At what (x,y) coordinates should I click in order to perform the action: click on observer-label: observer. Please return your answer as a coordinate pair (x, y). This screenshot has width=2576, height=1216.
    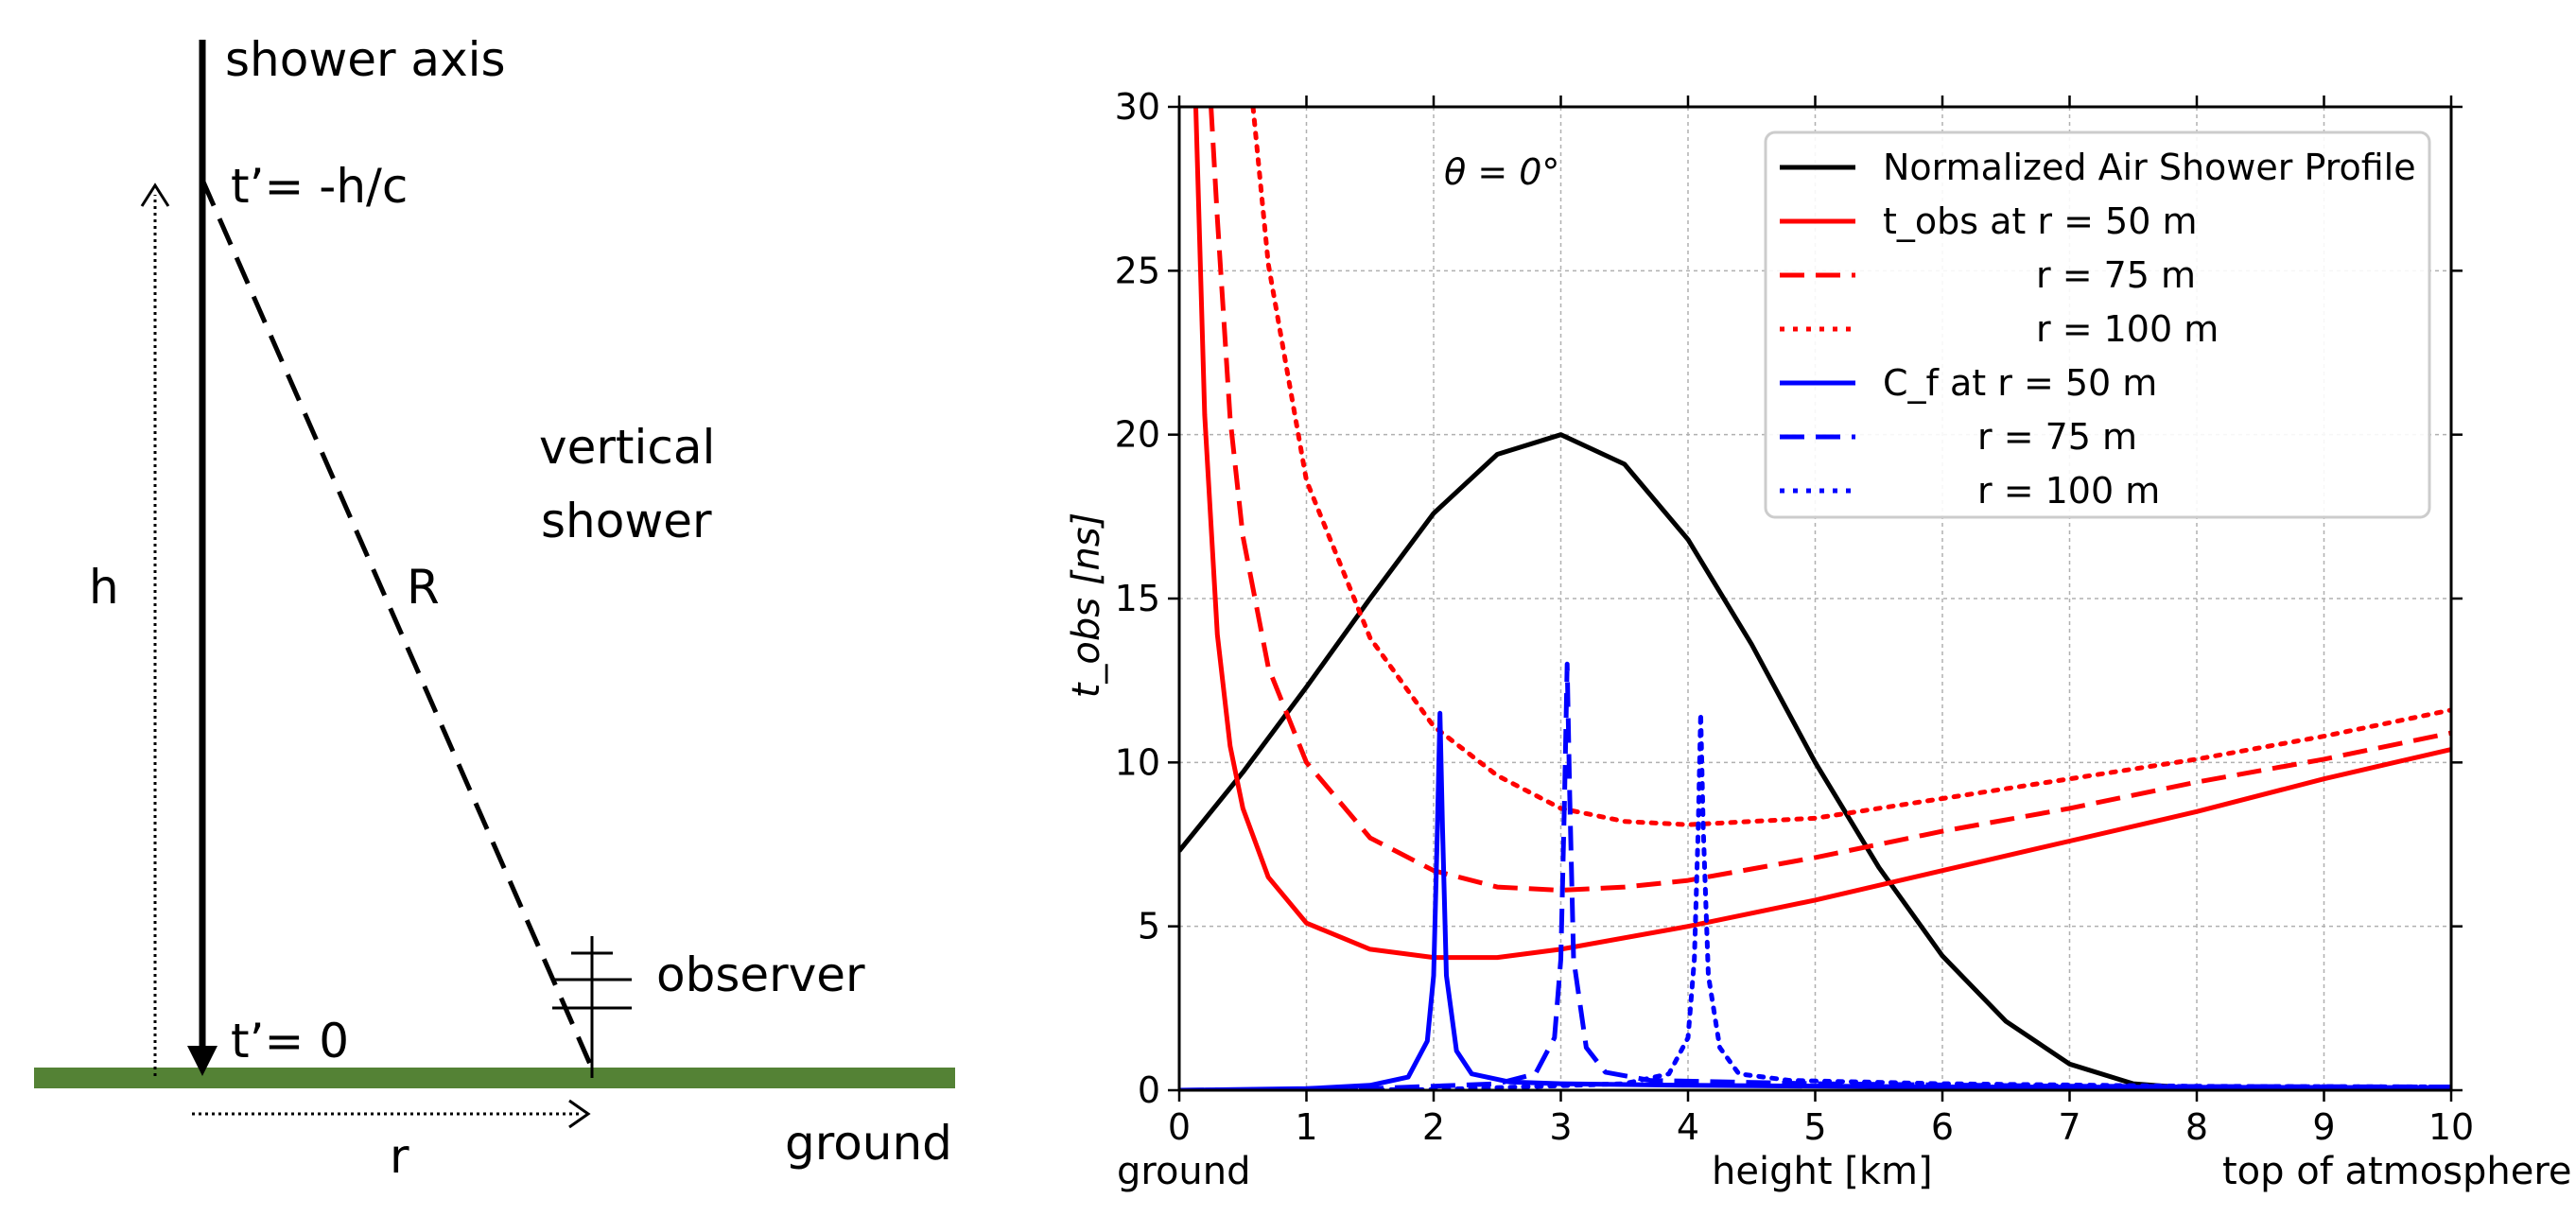
    Looking at the image, I should click on (760, 975).